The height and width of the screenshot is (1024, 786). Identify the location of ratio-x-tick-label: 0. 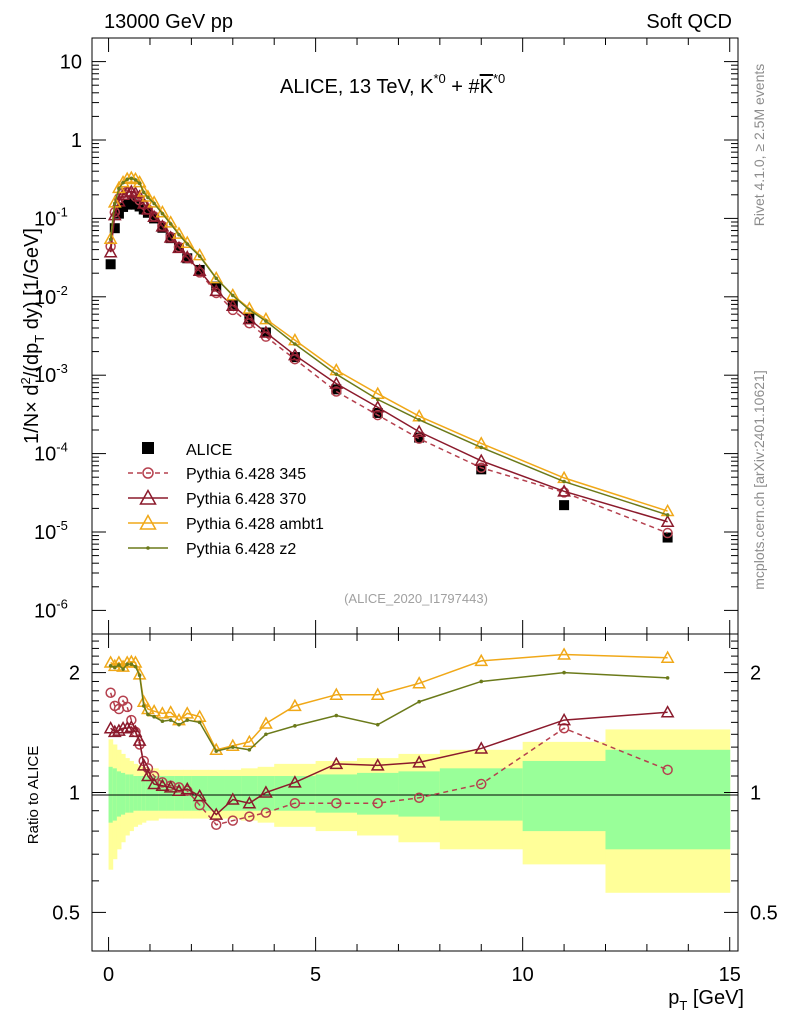
(108, 975).